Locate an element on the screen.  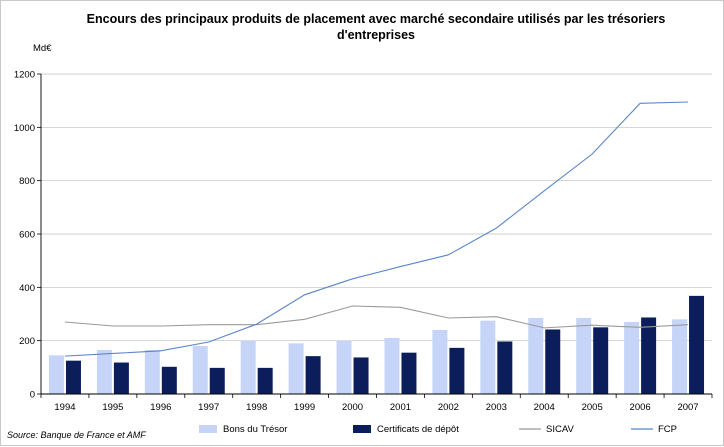
x-tick-label: 1994 is located at coordinates (64, 407).